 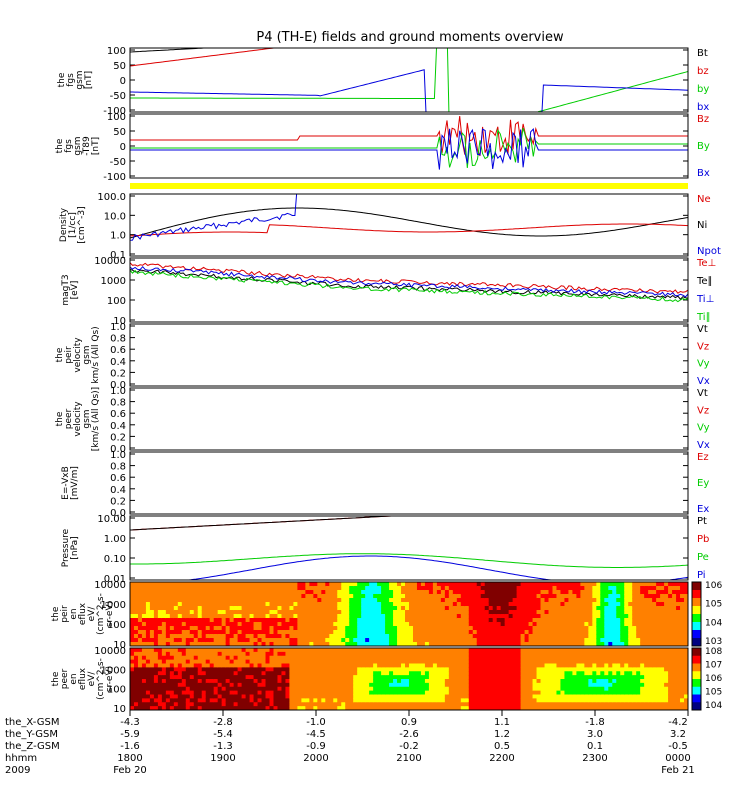 I want to click on y-axis-label: (cm^2-s-, so click(x=101, y=679).